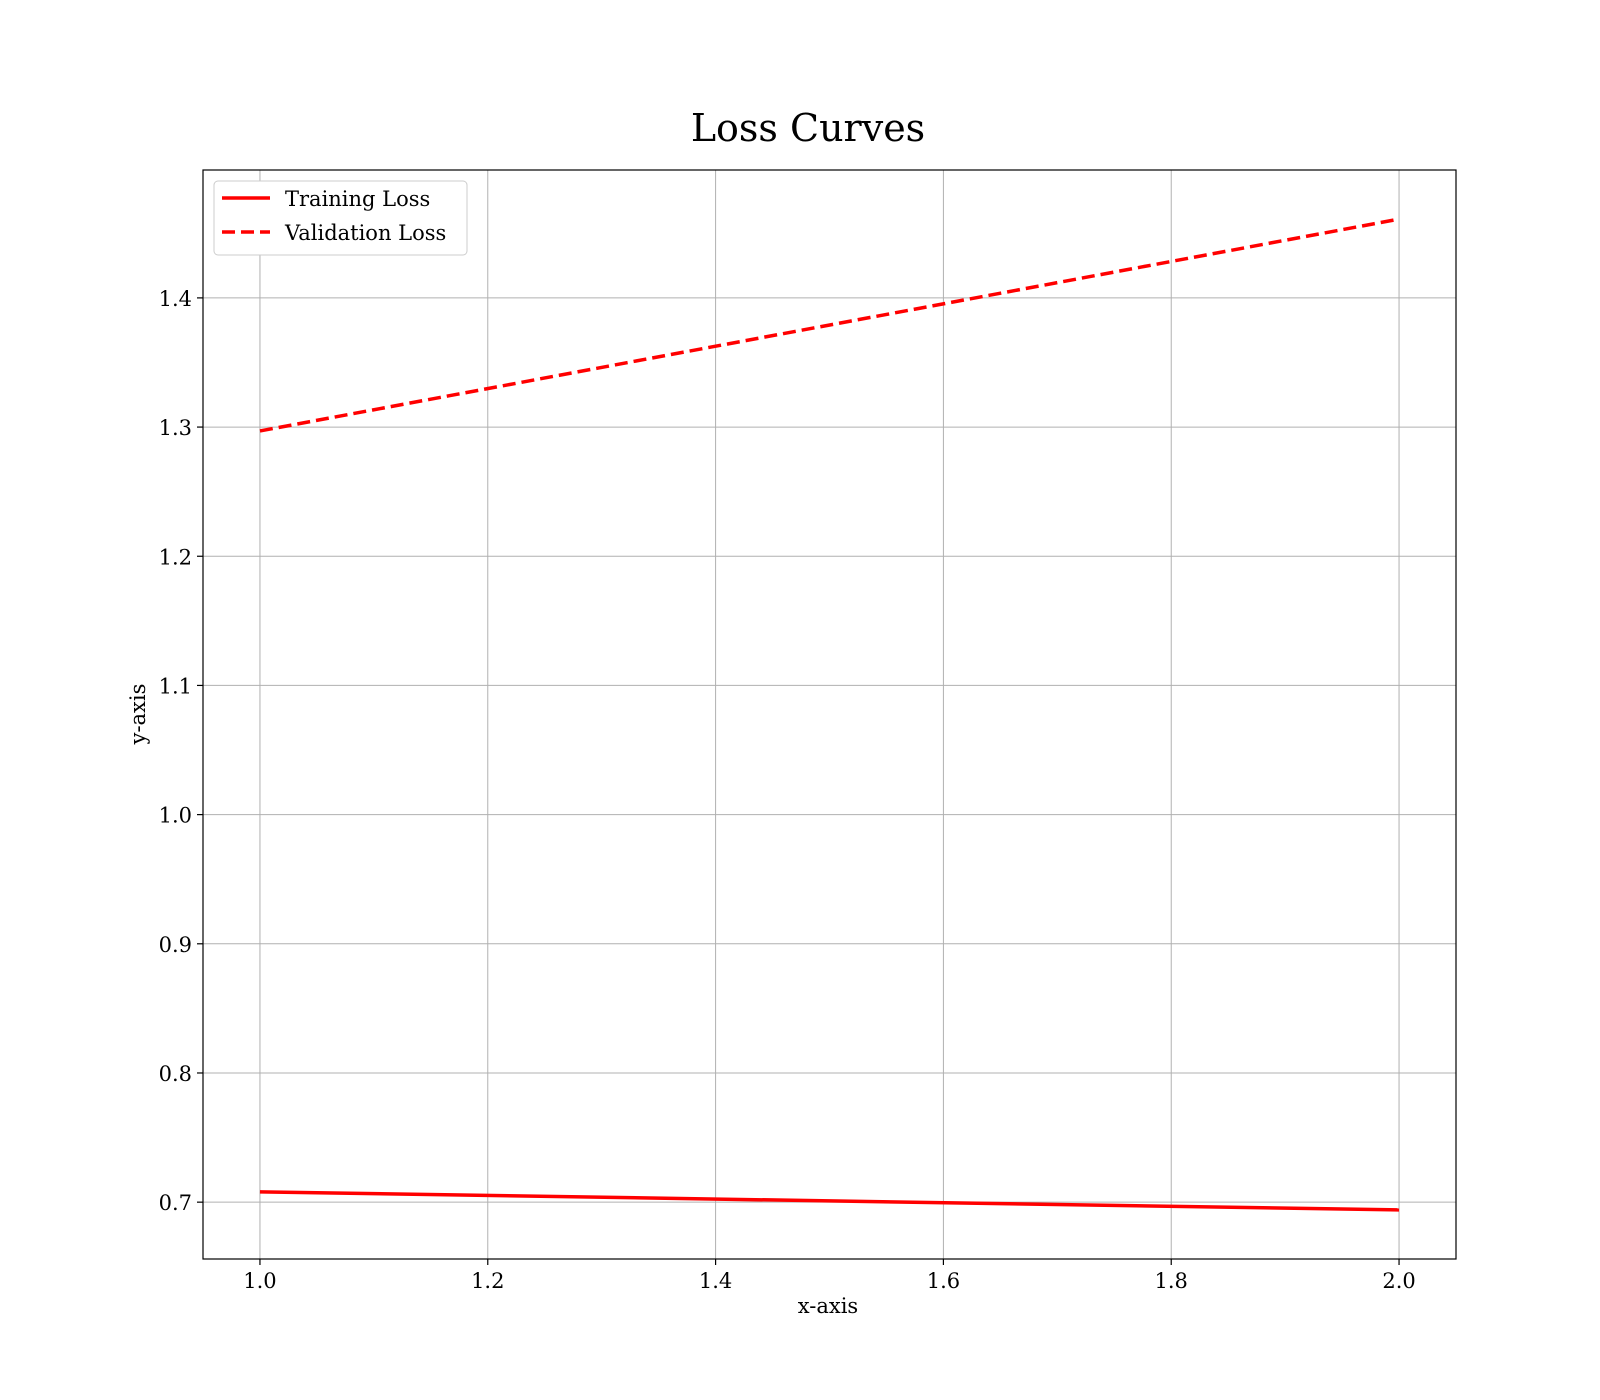  Describe the element at coordinates (175, 557) in the screenshot. I see `y-tick-label: 1.2` at that location.